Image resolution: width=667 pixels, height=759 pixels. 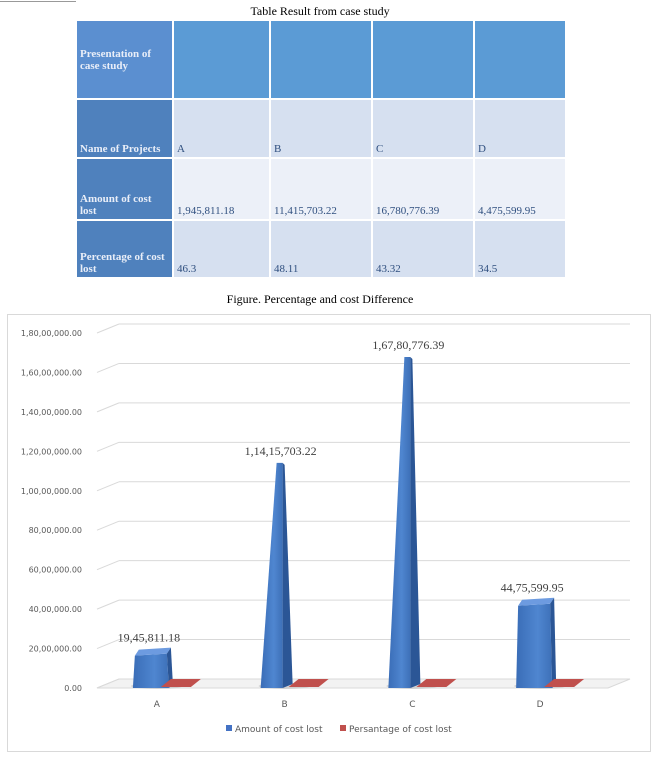 I want to click on row-label: Name of Projects, so click(x=124, y=128).